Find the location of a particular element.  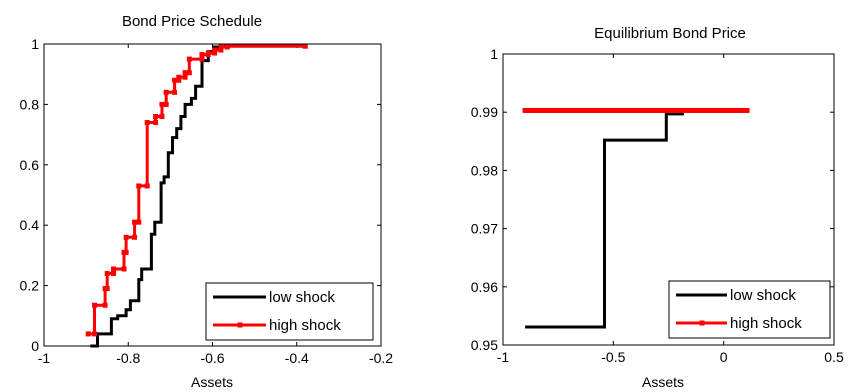

series-line-low-shock is located at coordinates (604, 220).